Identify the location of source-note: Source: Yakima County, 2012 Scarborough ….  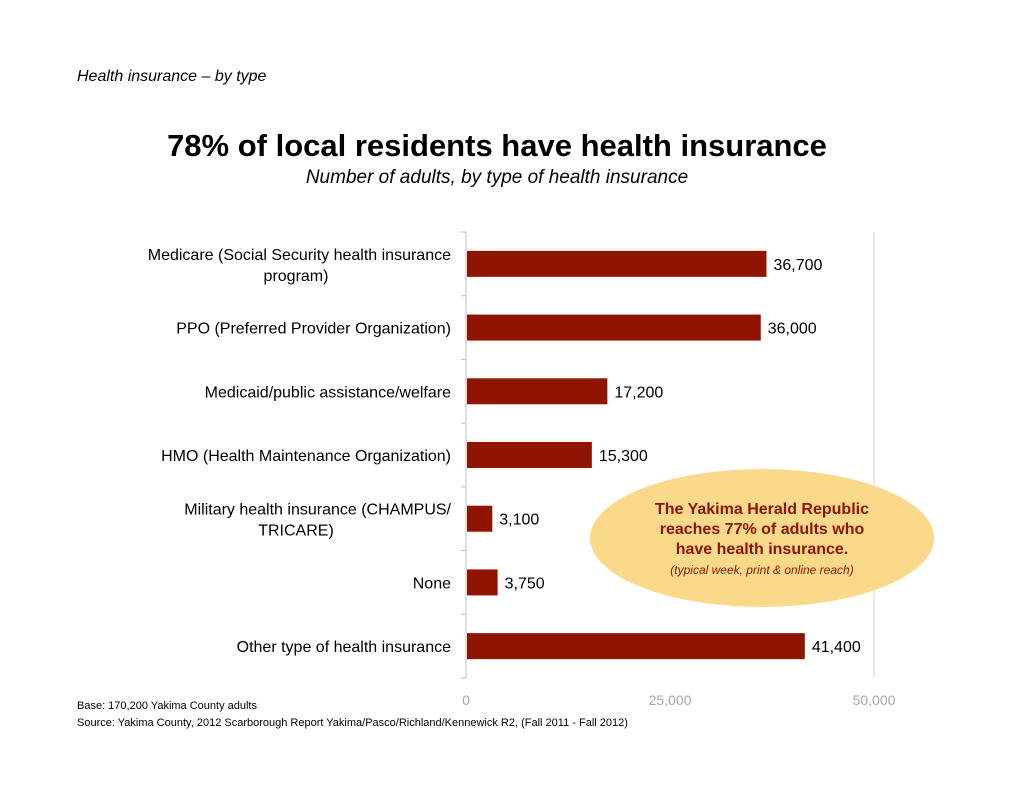
(352, 723).